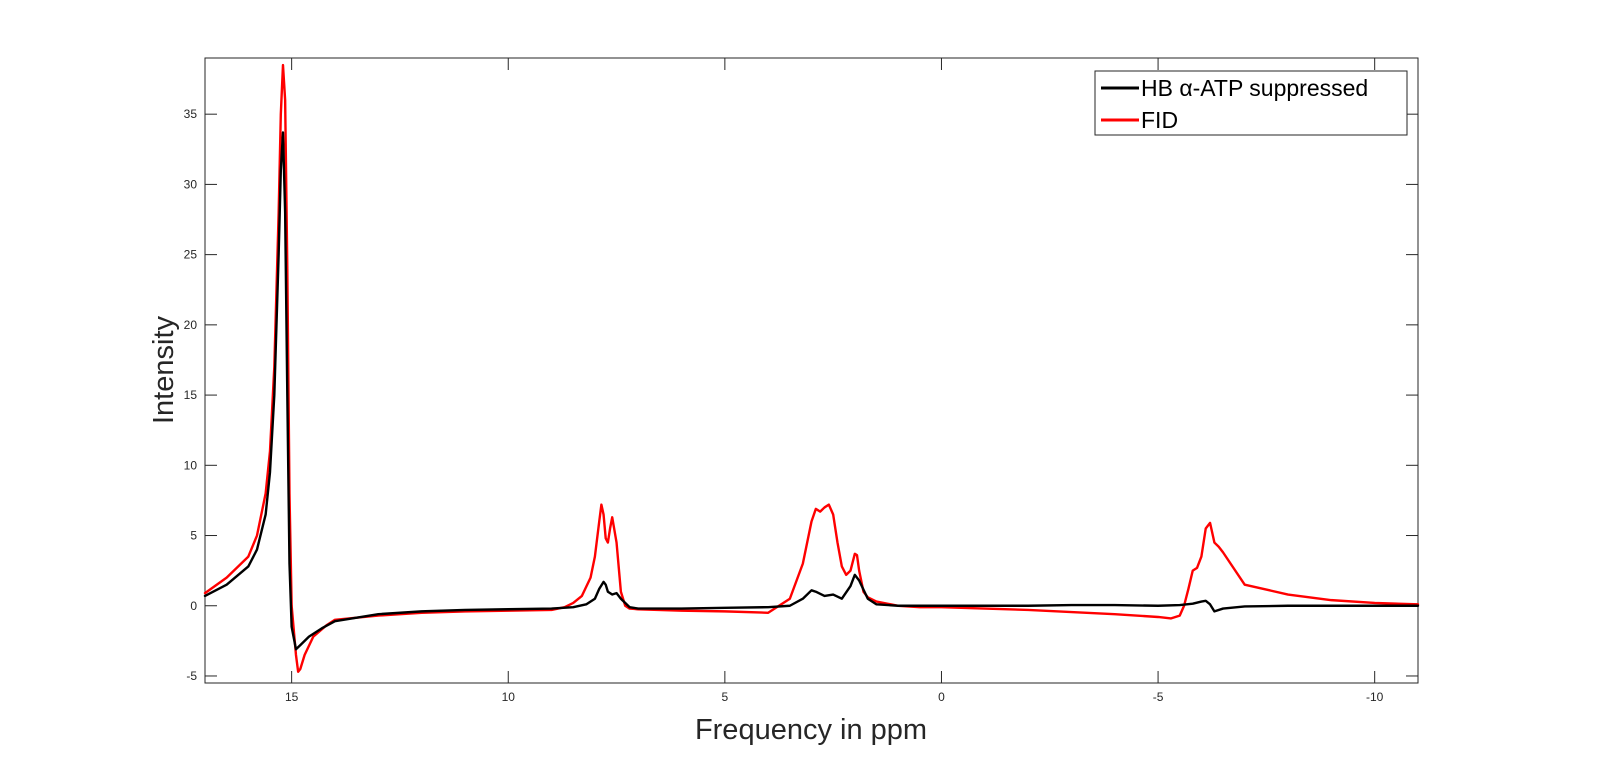 This screenshot has width=1600, height=783. I want to click on legend: HB α-ATP suppressed FID, so click(1251, 103).